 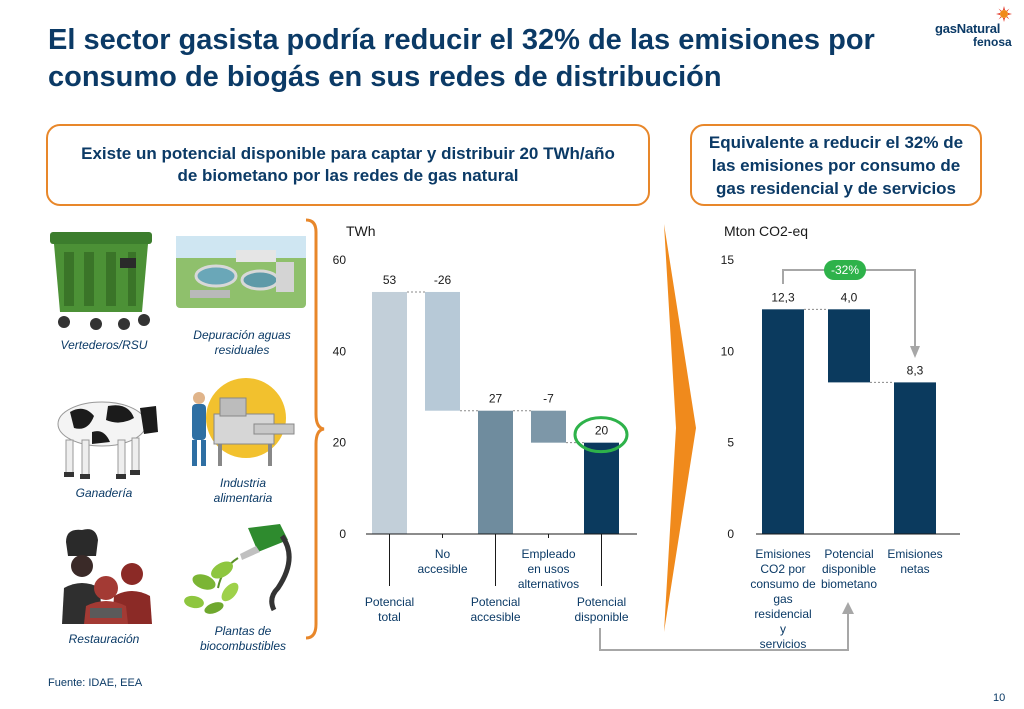 I want to click on transition-arrow-icon, so click(x=680, y=428).